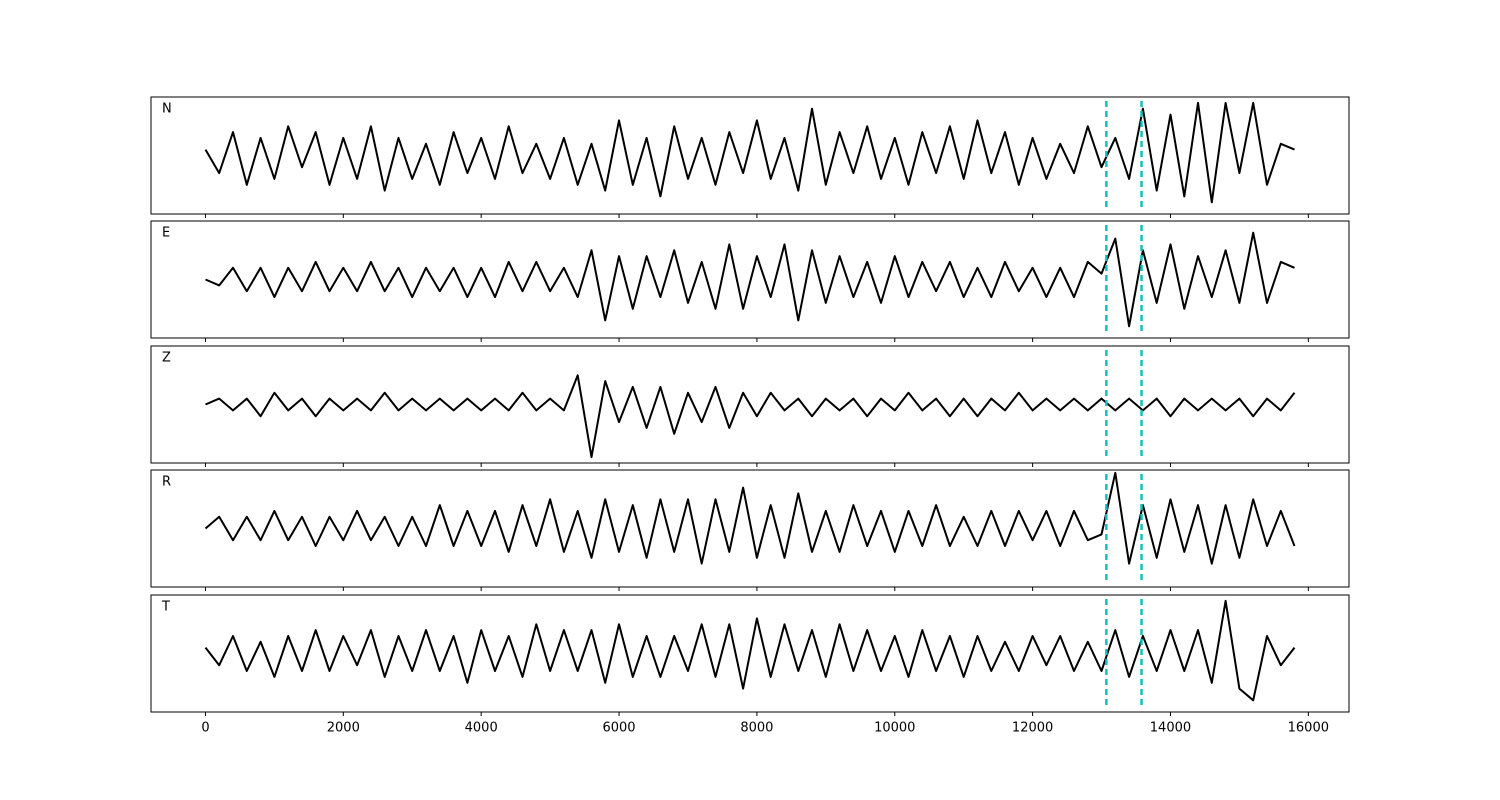 This screenshot has width=1500, height=800. Describe the element at coordinates (1032, 728) in the screenshot. I see `x-tick-label: 12000` at that location.